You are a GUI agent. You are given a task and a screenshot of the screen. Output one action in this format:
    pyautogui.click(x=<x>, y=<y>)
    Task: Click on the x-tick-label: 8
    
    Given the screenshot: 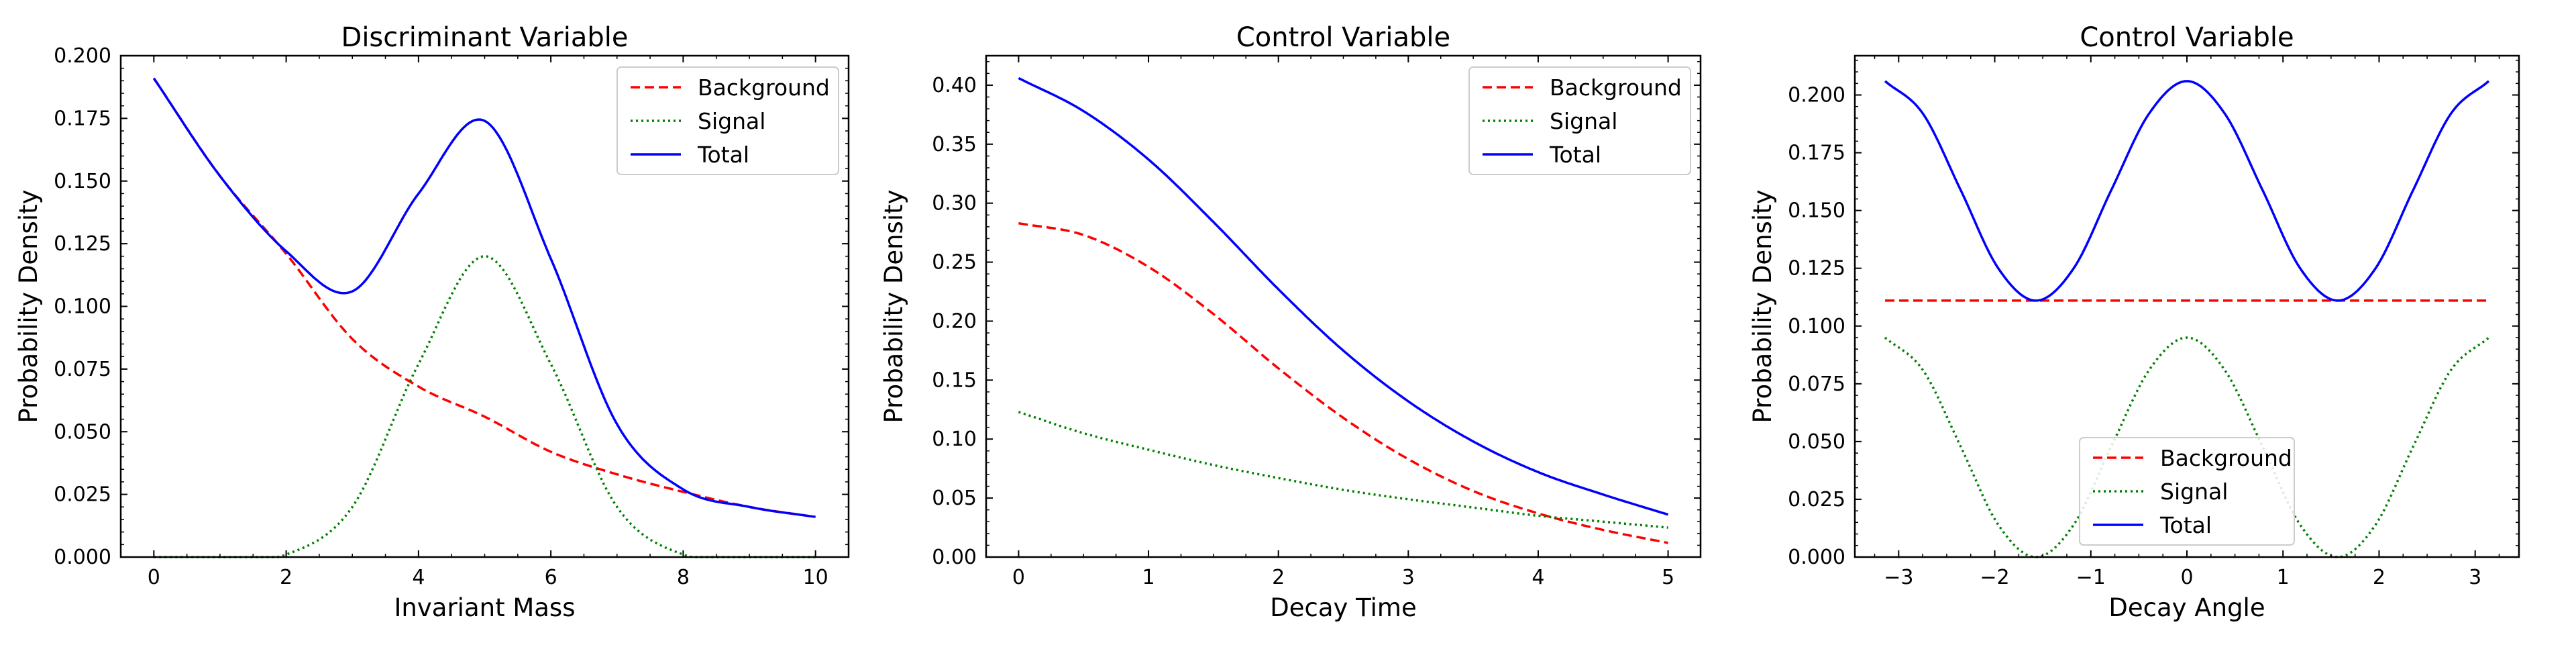 What is the action you would take?
    pyautogui.click(x=683, y=577)
    